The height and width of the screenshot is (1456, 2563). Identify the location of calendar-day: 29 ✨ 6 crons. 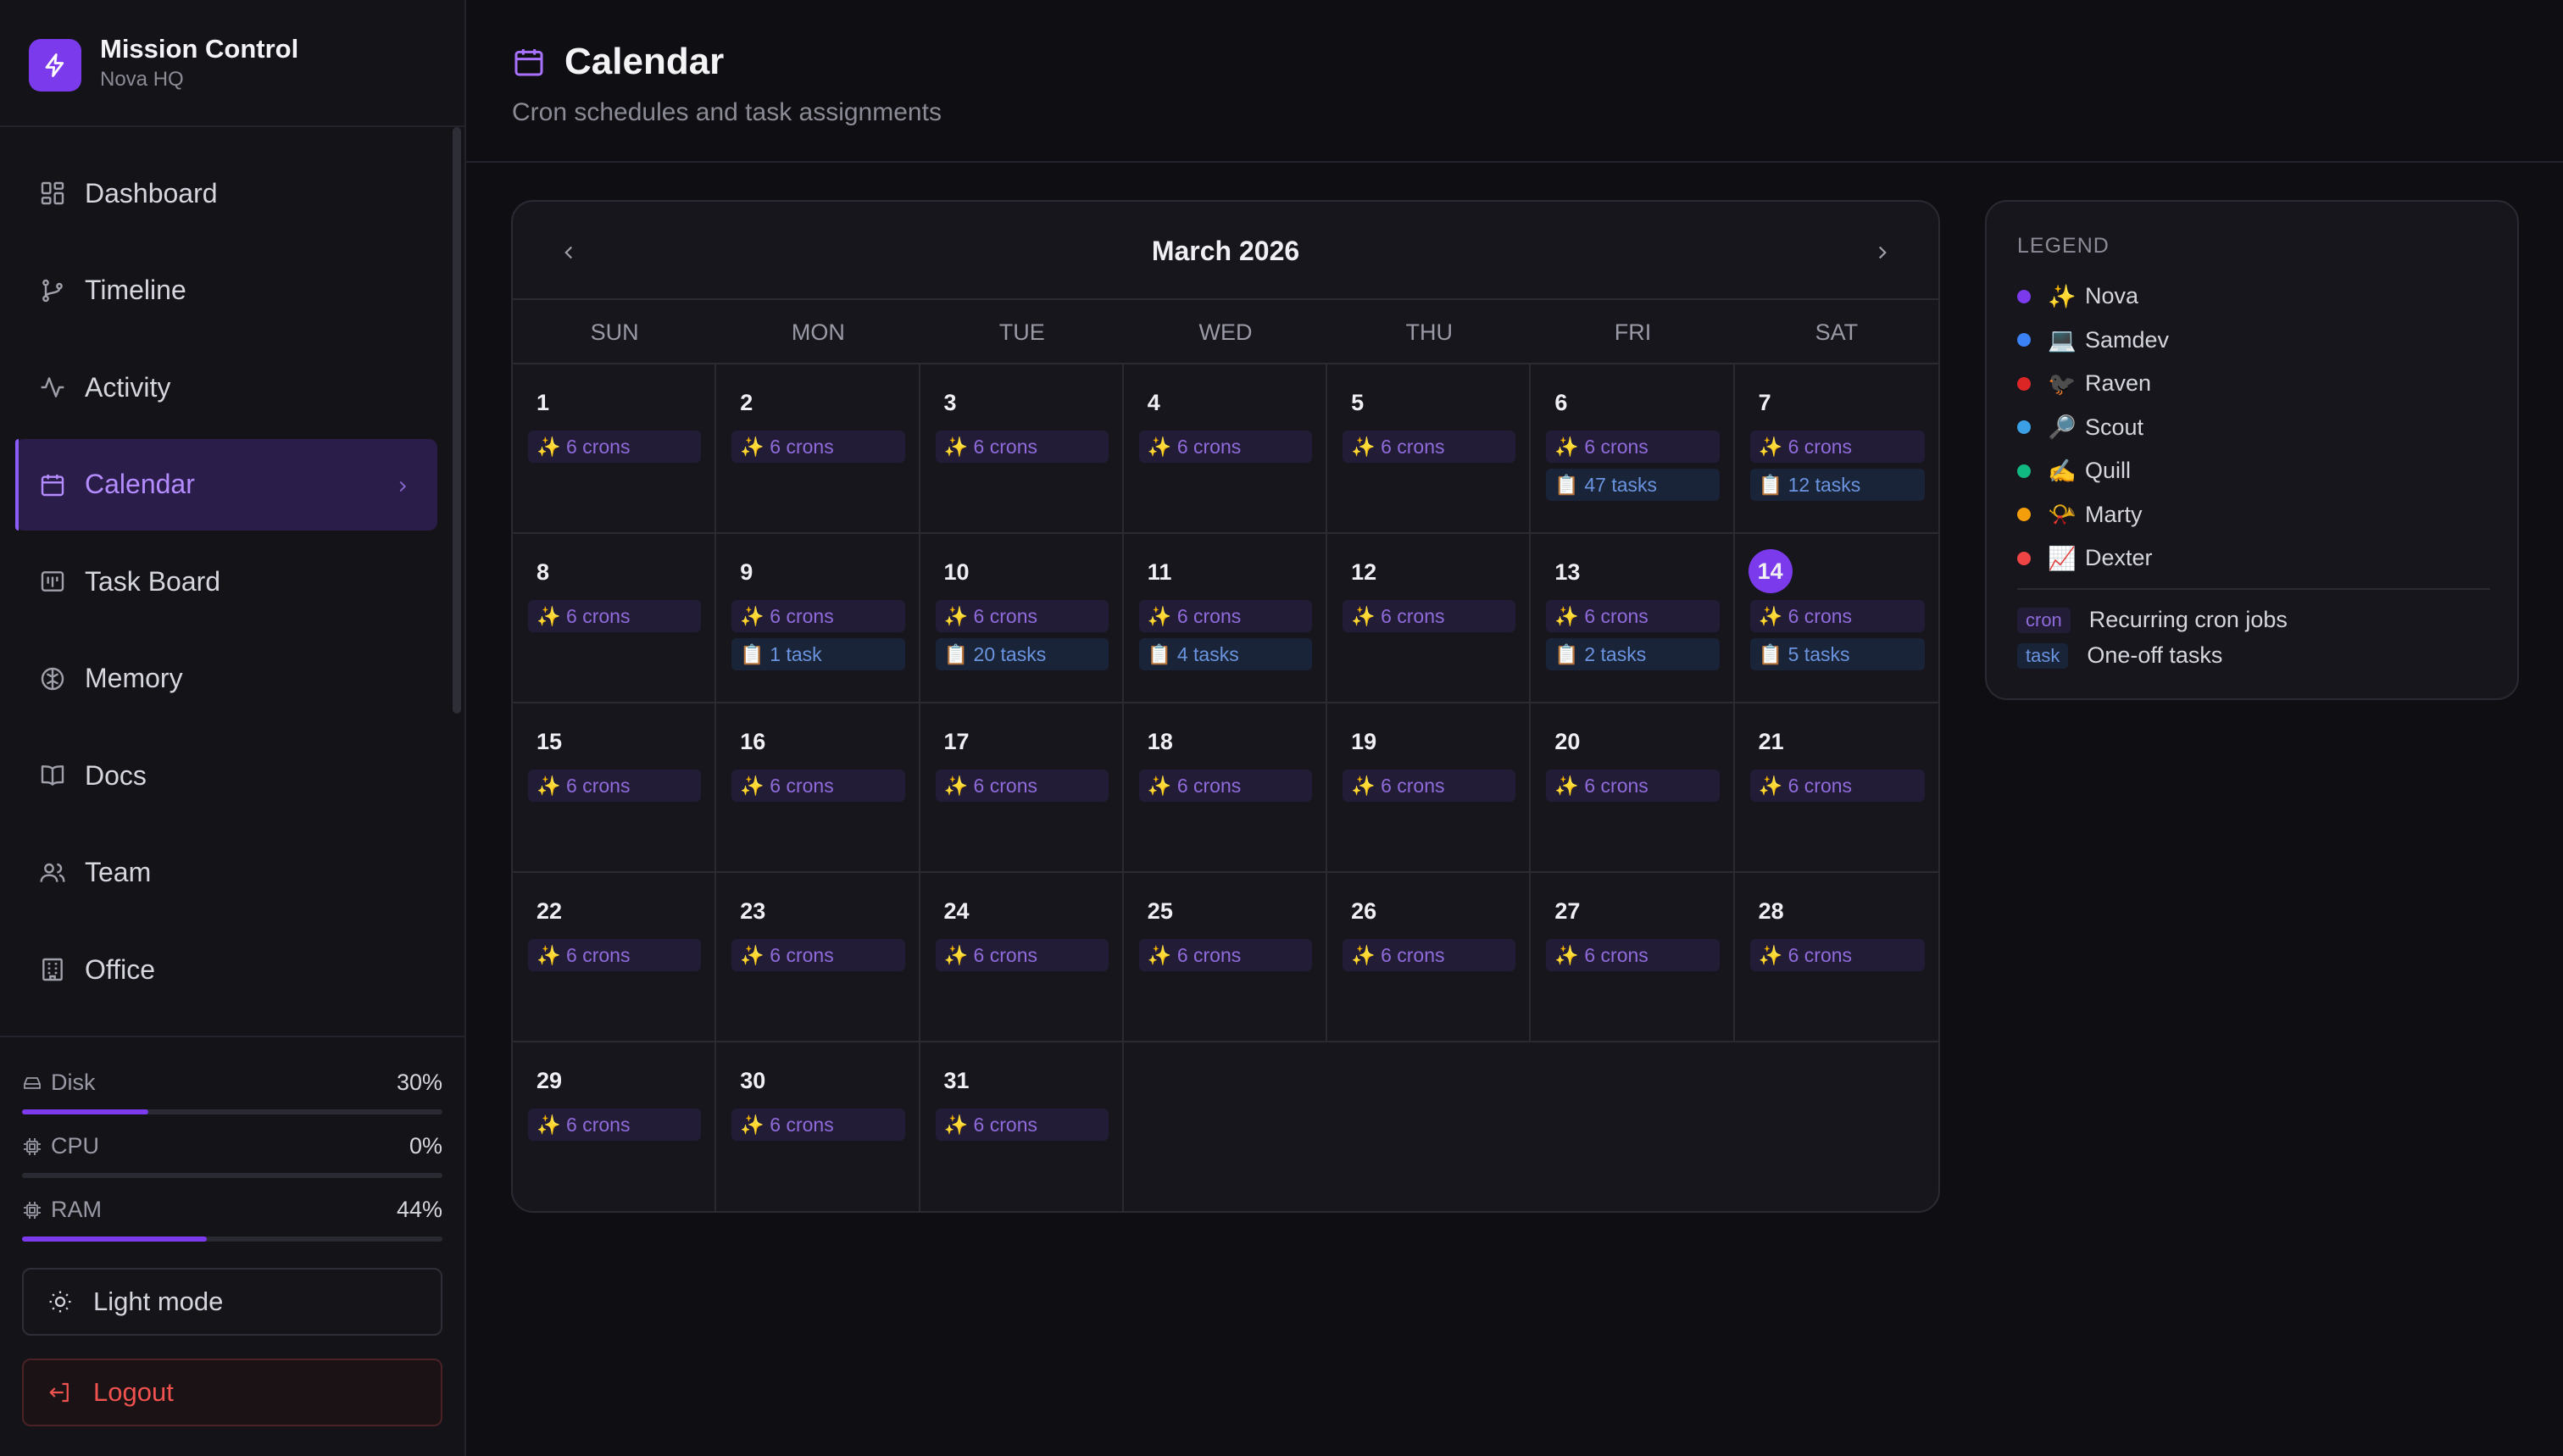
(615, 1126).